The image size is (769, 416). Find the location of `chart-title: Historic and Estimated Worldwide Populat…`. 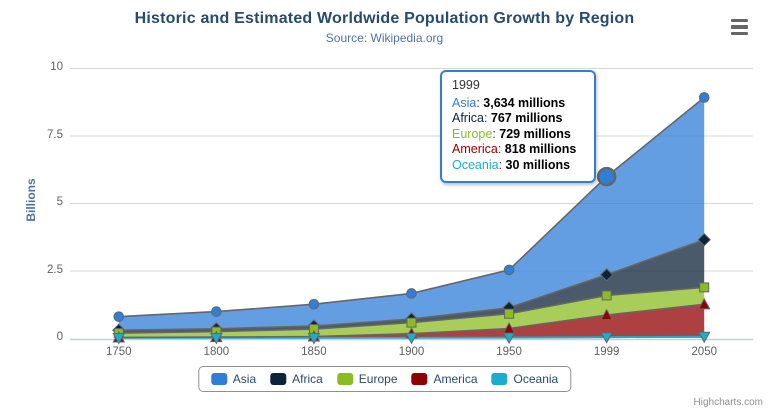

chart-title: Historic and Estimated Worldwide Populat… is located at coordinates (384, 18).